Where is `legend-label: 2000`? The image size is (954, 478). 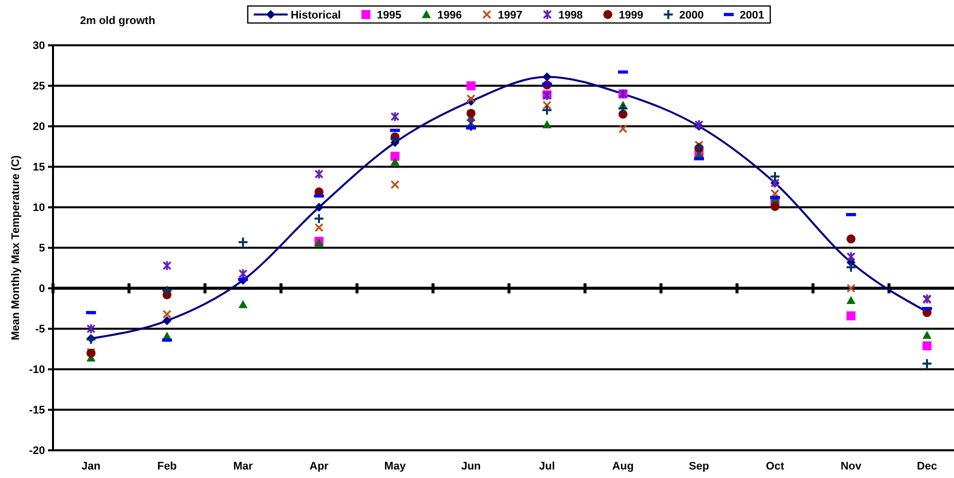
legend-label: 2000 is located at coordinates (691, 16).